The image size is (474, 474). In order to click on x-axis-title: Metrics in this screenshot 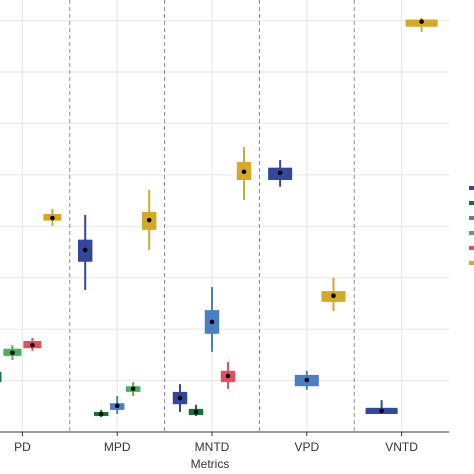, I will do `click(210, 464)`.